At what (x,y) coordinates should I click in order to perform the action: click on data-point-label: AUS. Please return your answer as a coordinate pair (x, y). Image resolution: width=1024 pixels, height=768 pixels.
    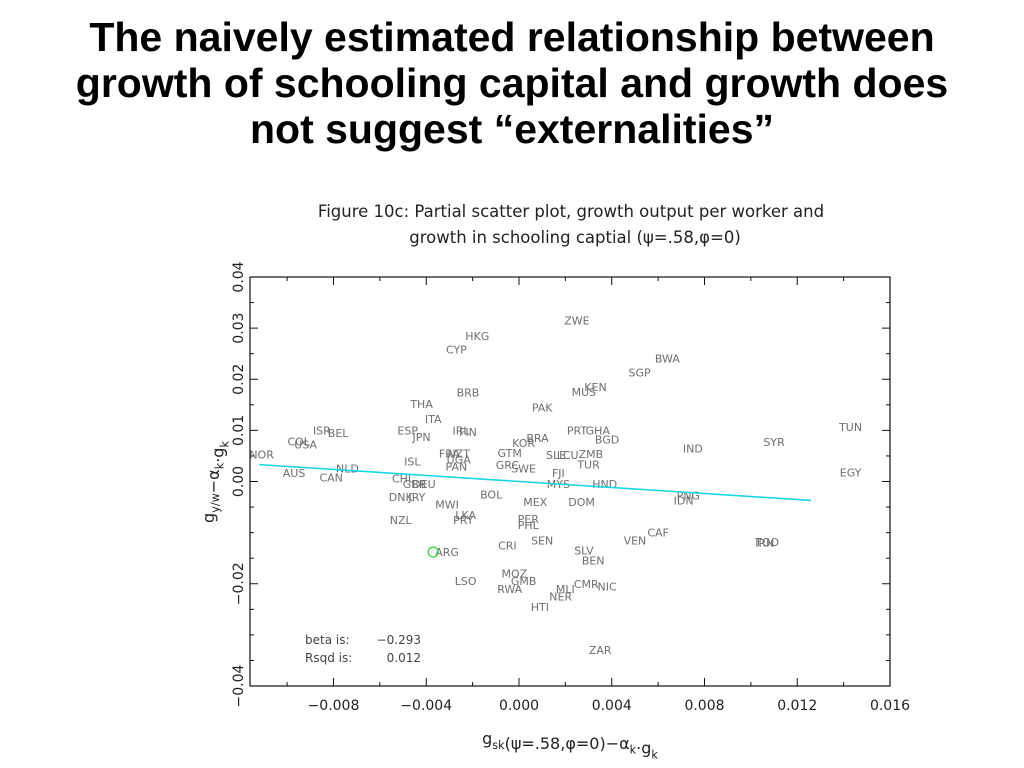
    Looking at the image, I should click on (294, 473).